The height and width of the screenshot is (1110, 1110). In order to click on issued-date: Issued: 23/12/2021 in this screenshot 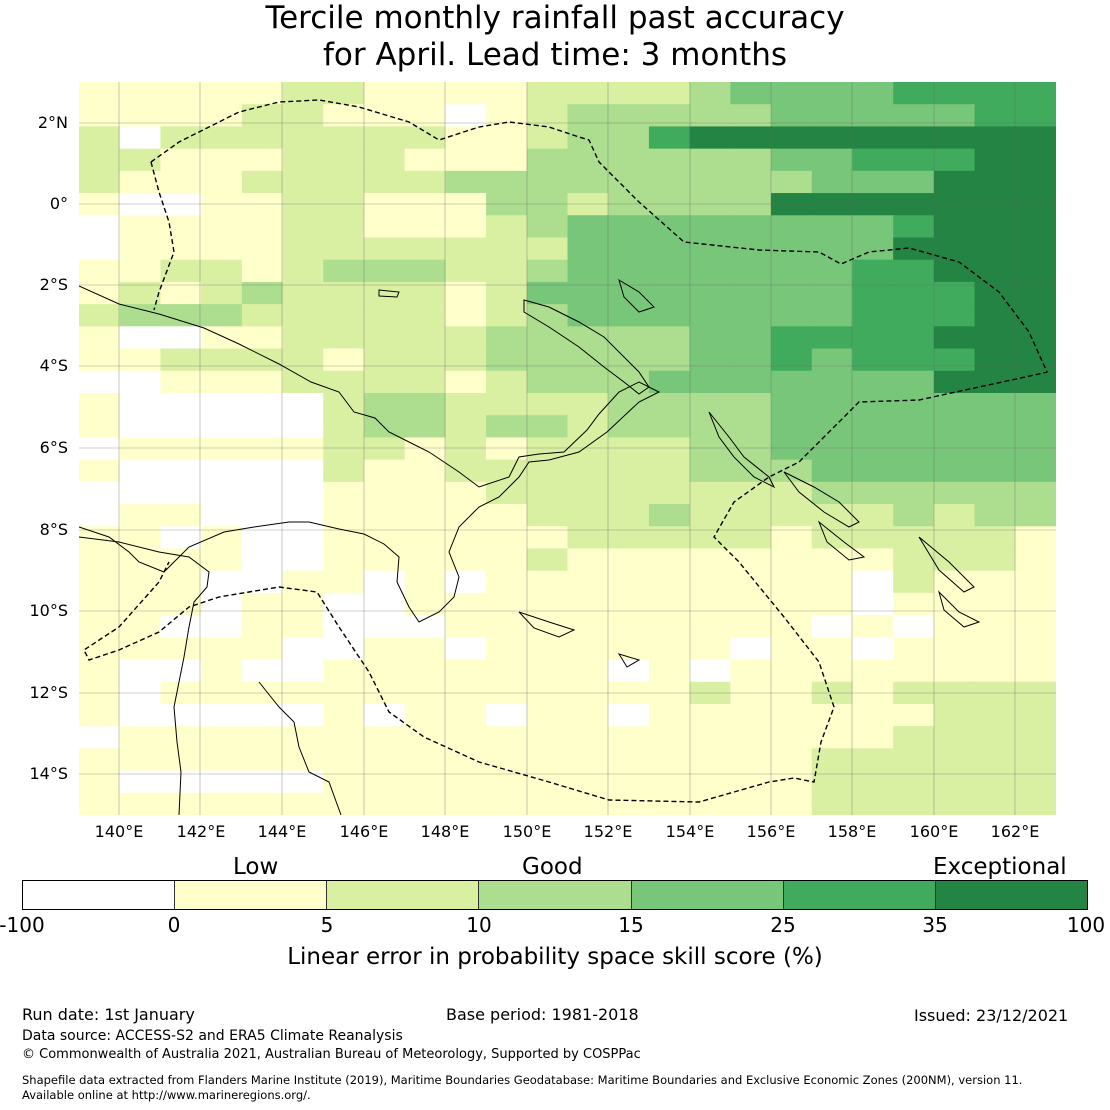, I will do `click(991, 1015)`.